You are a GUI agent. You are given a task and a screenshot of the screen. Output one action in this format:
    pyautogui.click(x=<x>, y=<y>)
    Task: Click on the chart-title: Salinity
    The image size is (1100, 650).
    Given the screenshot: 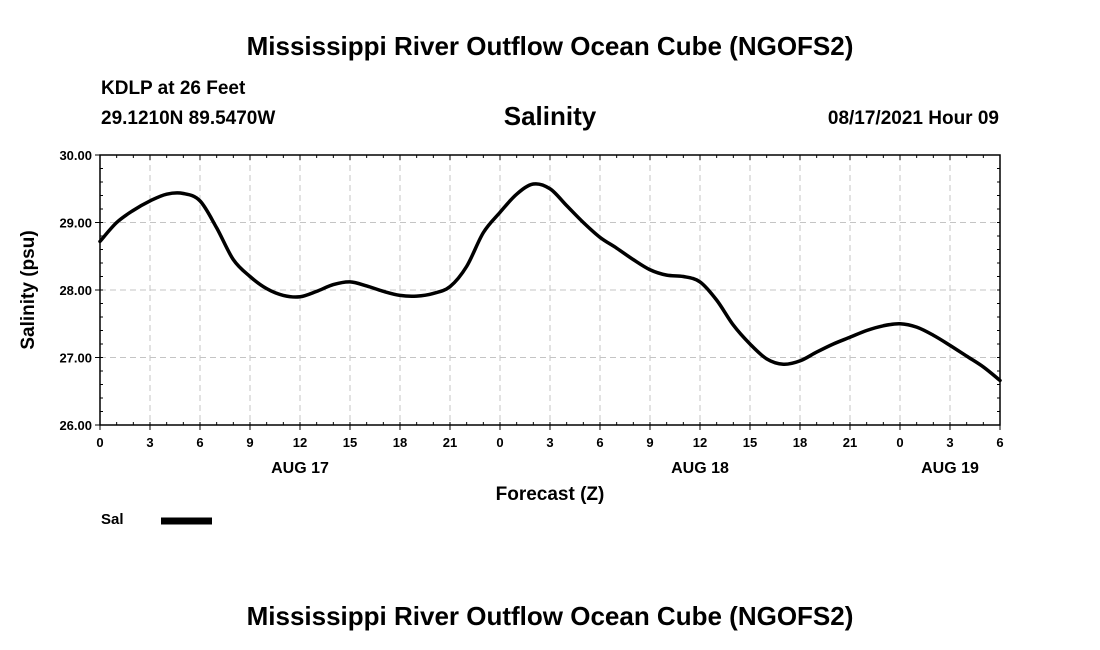 What is the action you would take?
    pyautogui.click(x=550, y=116)
    